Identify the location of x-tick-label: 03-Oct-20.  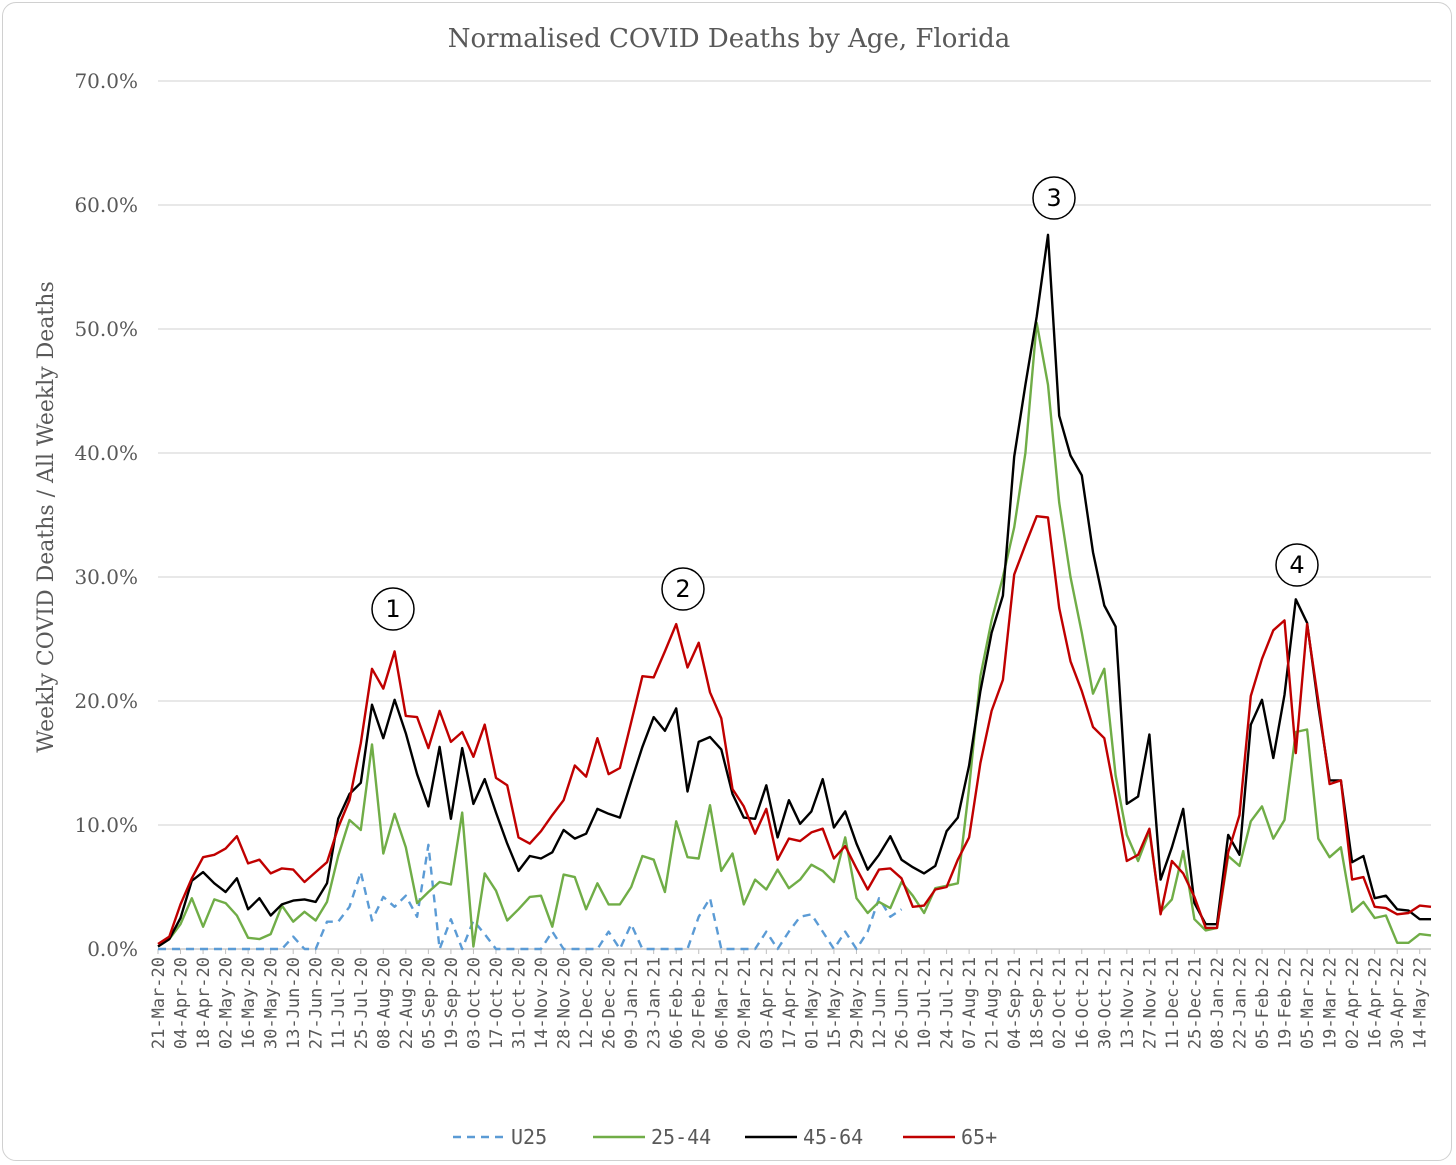
(474, 1003).